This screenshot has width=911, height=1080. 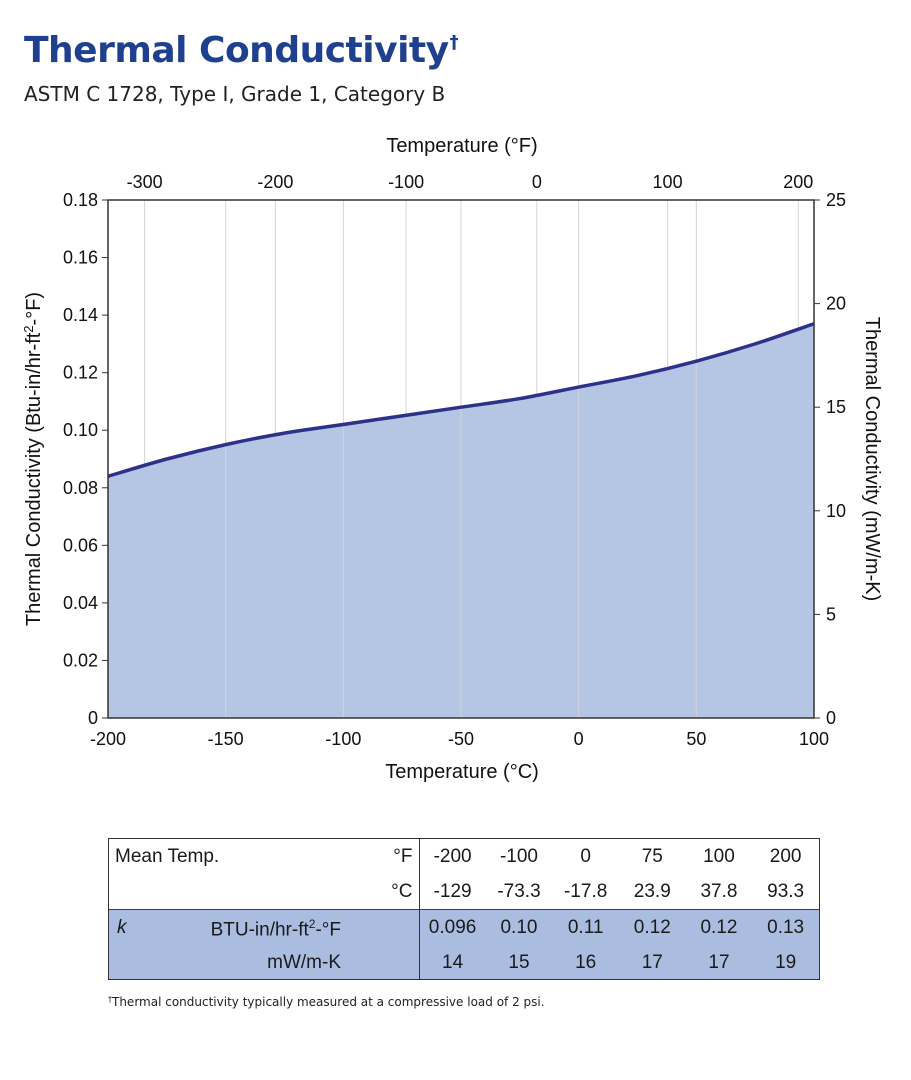 I want to click on title-text: Thermal Conductivity, so click(x=236, y=50).